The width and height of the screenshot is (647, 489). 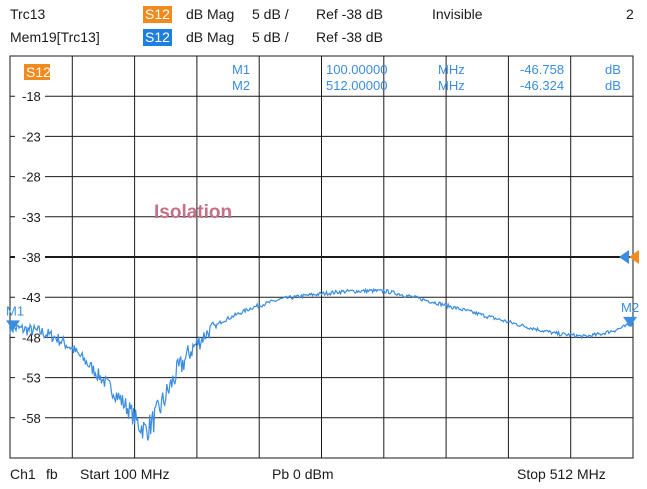 What do you see at coordinates (630, 14) in the screenshot?
I see `window-number: 2` at bounding box center [630, 14].